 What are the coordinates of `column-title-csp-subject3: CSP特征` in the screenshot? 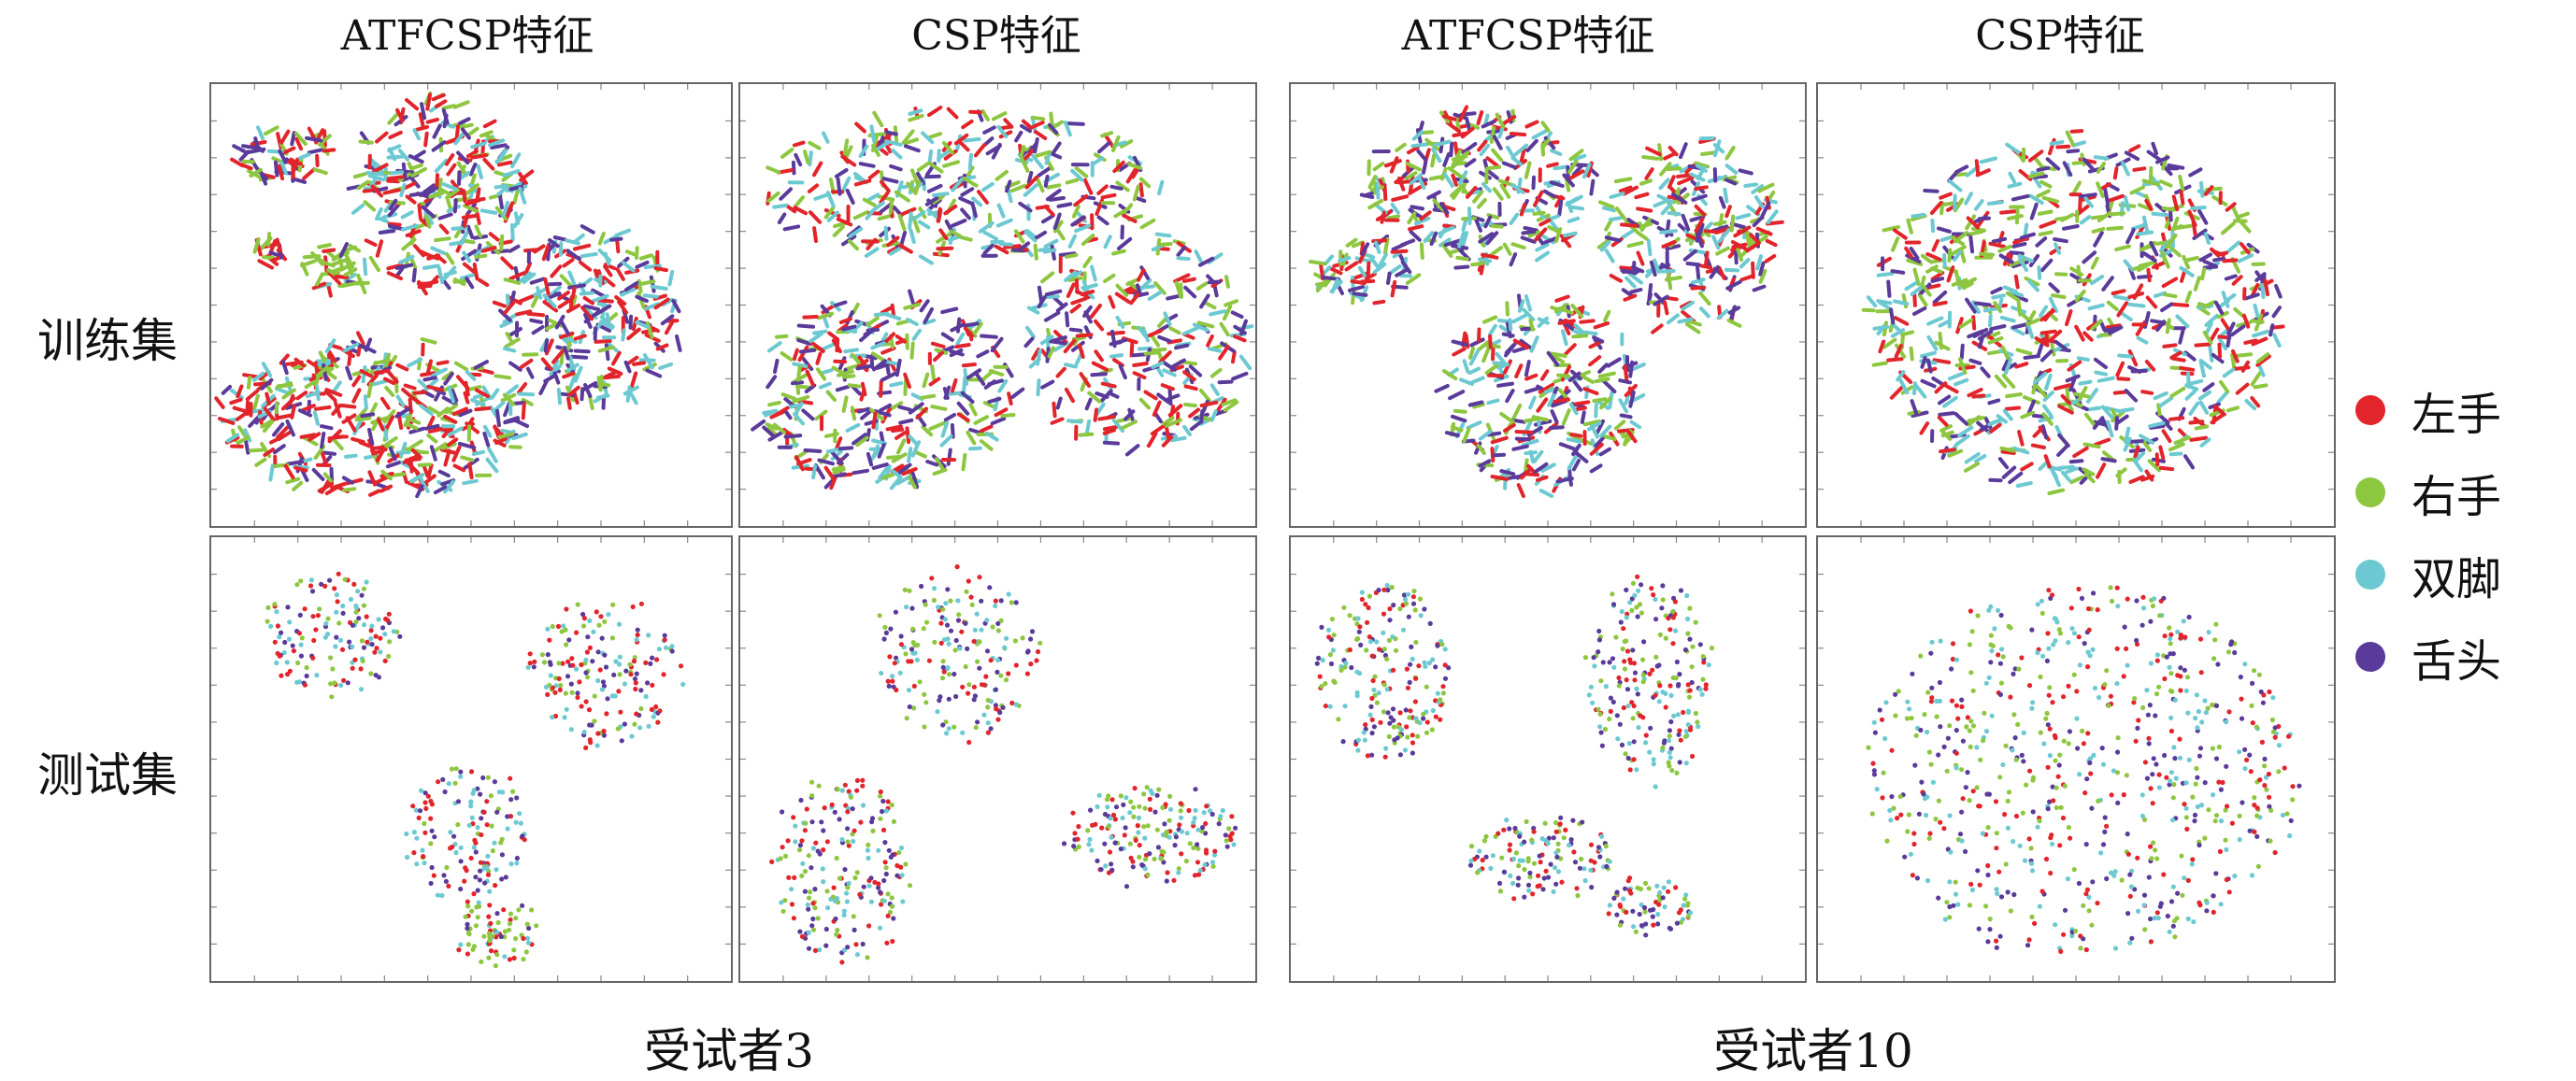 It's located at (996, 36).